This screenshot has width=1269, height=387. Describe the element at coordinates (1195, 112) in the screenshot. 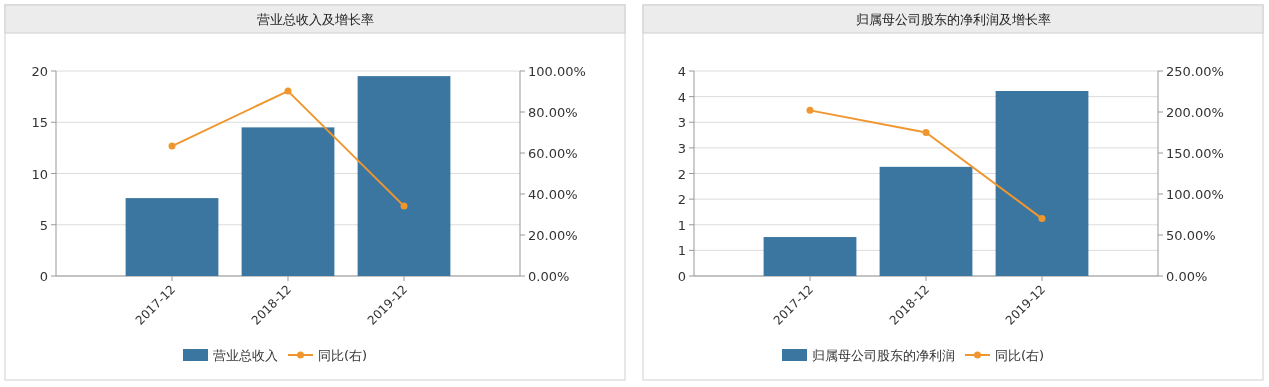

I see `y2-tick-label: 200.00%` at that location.